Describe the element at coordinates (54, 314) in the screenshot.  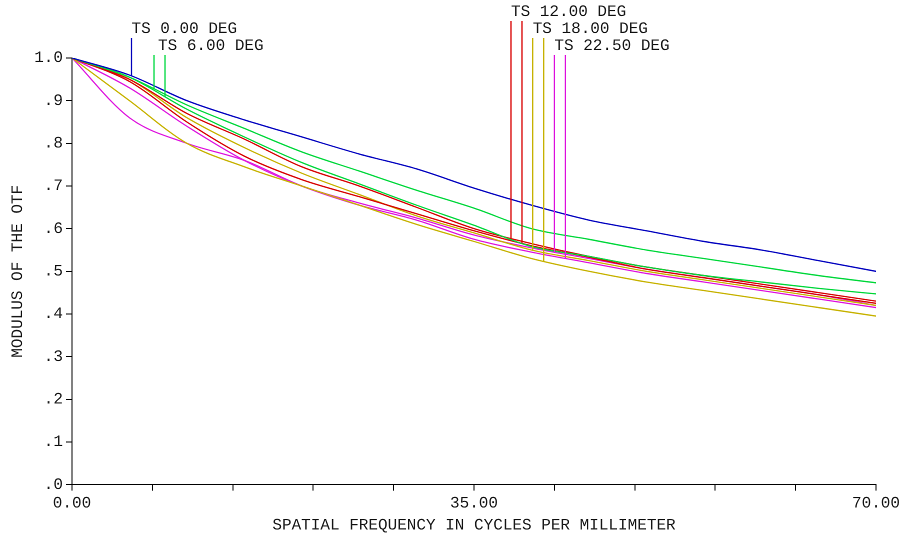
I see `y-tick-label: .4` at that location.